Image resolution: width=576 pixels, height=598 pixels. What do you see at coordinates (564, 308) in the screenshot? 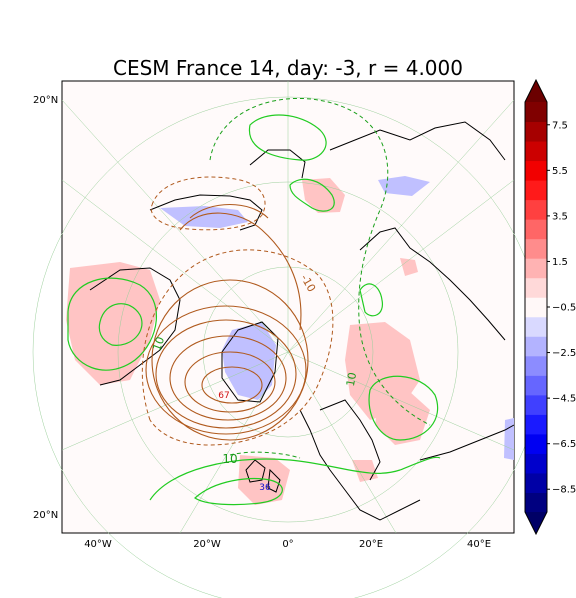
I see `colorbar-tick-label: −0.5` at bounding box center [564, 308].